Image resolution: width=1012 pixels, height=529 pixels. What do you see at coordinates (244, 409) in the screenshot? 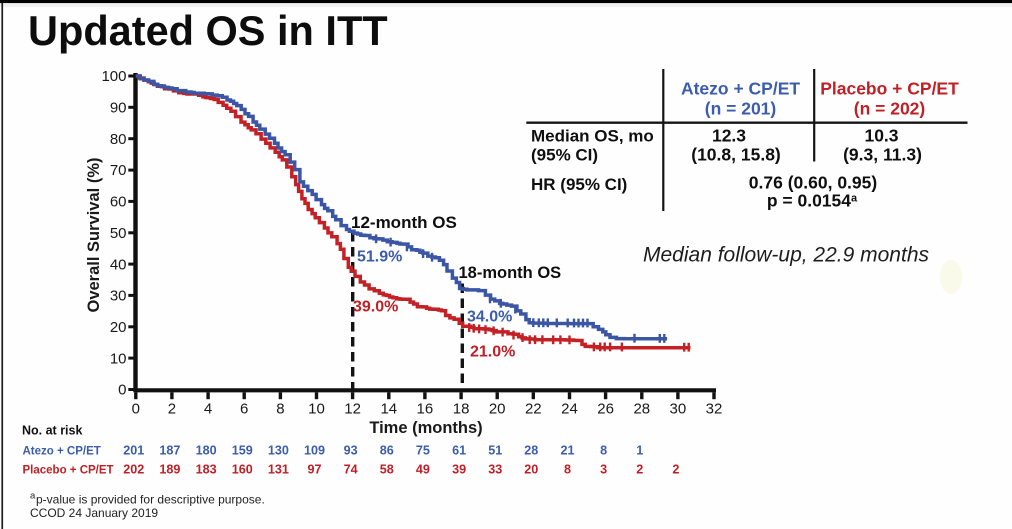
I see `svg-text: 6` at bounding box center [244, 409].